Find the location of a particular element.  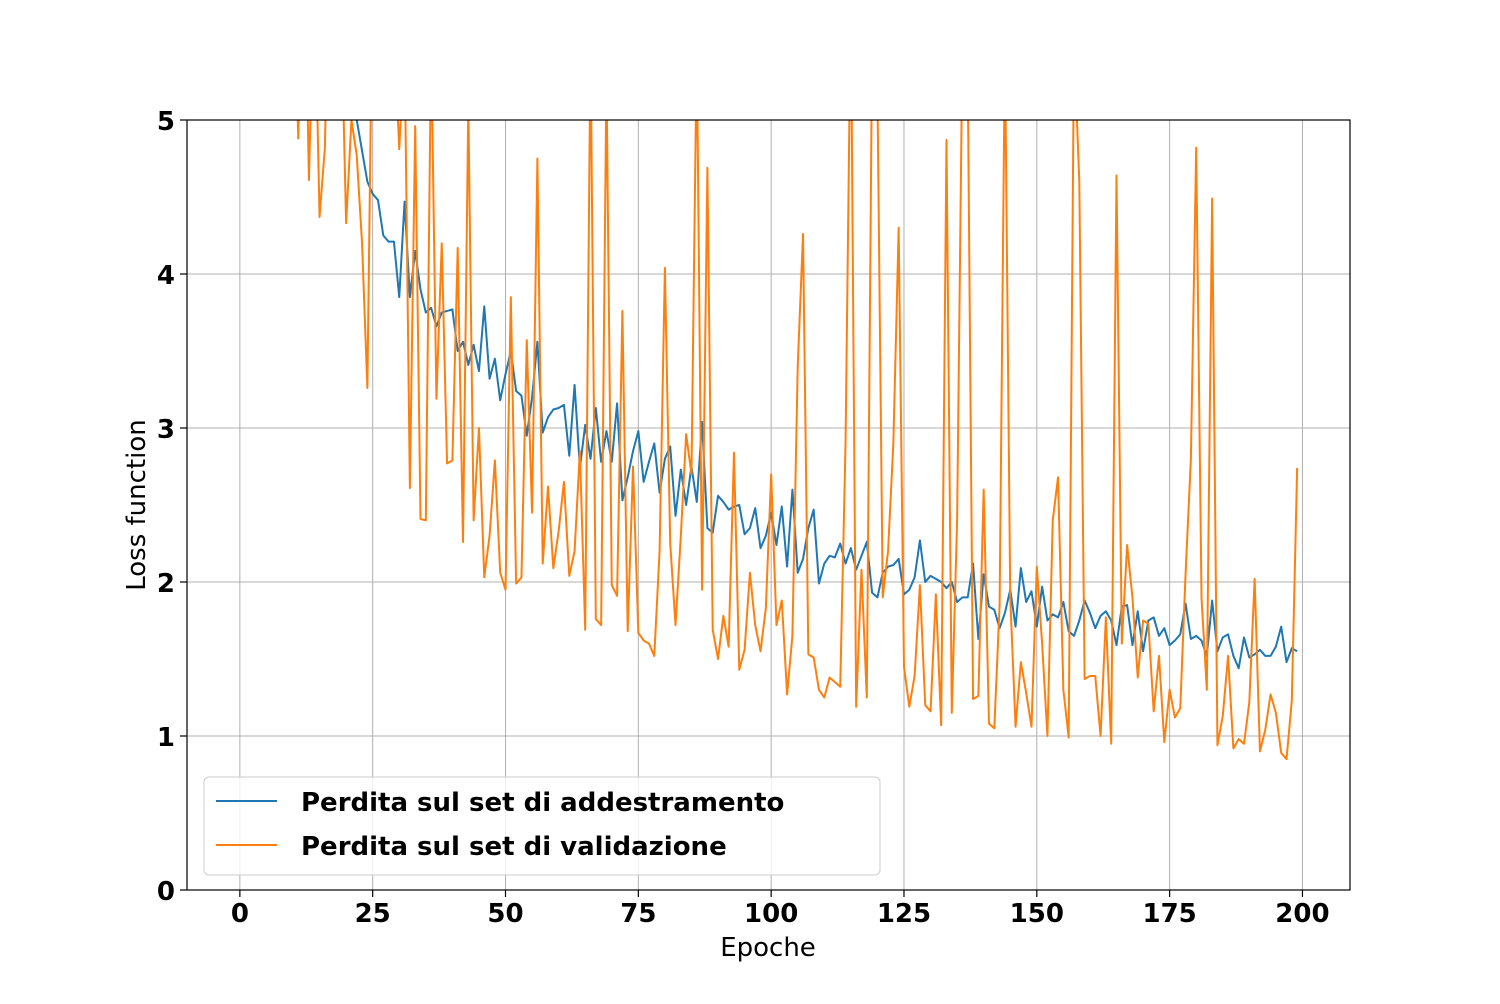

y-tick-label: 0 is located at coordinates (166, 892).